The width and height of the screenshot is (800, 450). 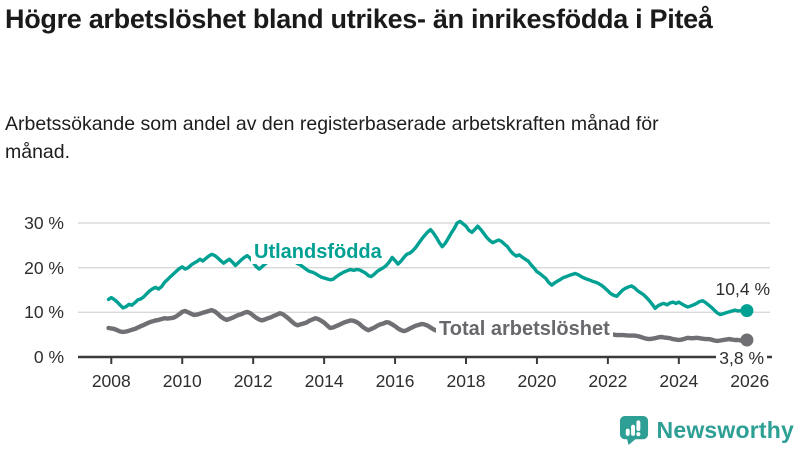 What do you see at coordinates (679, 381) in the screenshot?
I see `x-tick-label: 2024` at bounding box center [679, 381].